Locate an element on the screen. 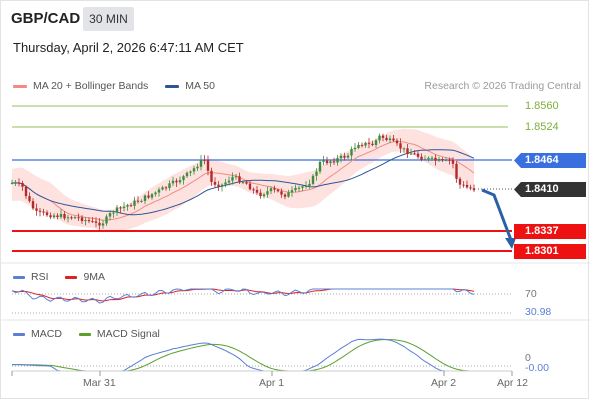 This screenshot has height=400, width=590. rsi-9ma-line is located at coordinates (243, 295).